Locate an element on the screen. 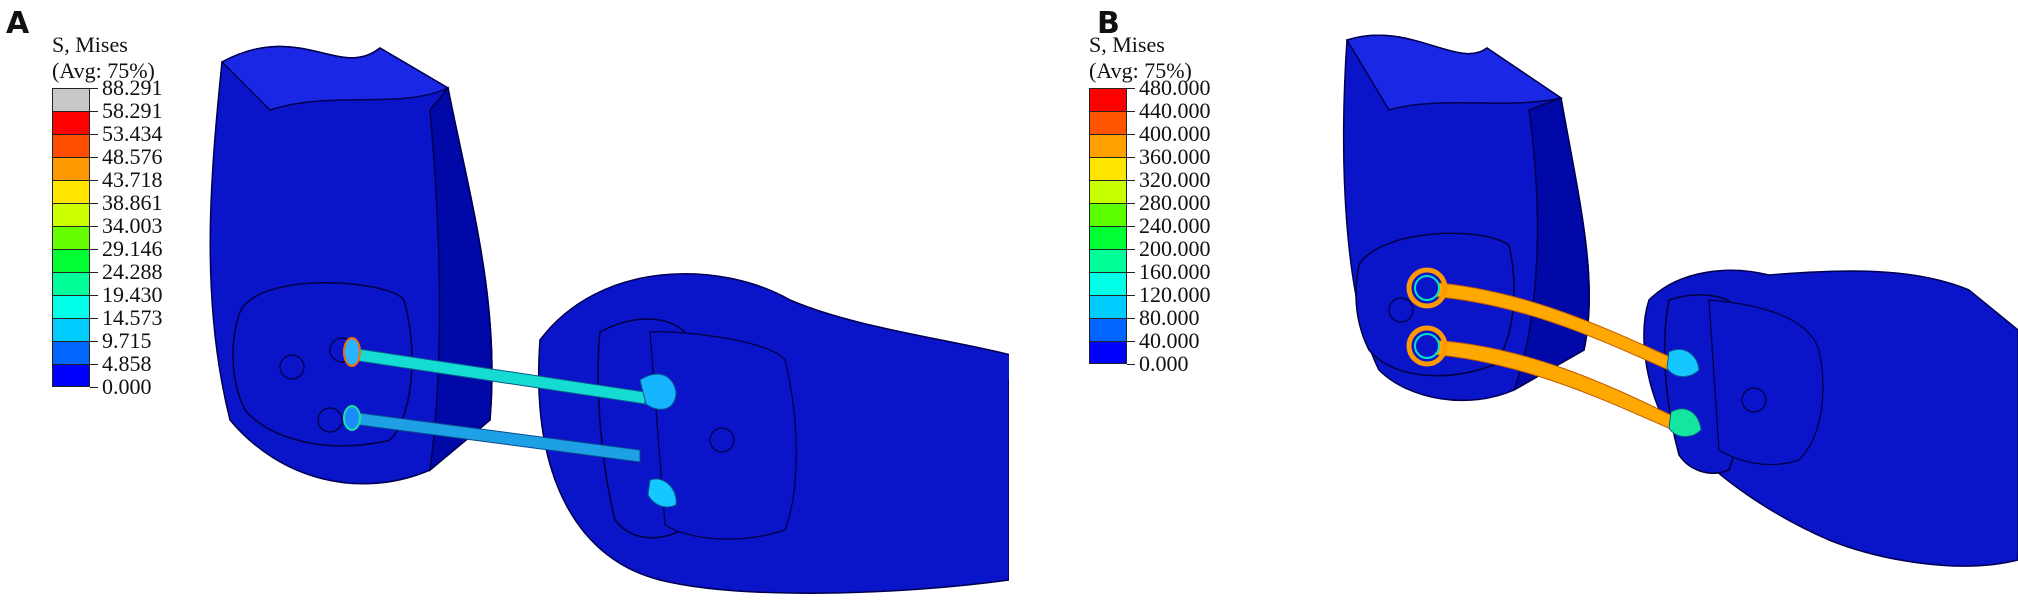  colorbar-tick-label-b: 240.000 is located at coordinates (1175, 225).